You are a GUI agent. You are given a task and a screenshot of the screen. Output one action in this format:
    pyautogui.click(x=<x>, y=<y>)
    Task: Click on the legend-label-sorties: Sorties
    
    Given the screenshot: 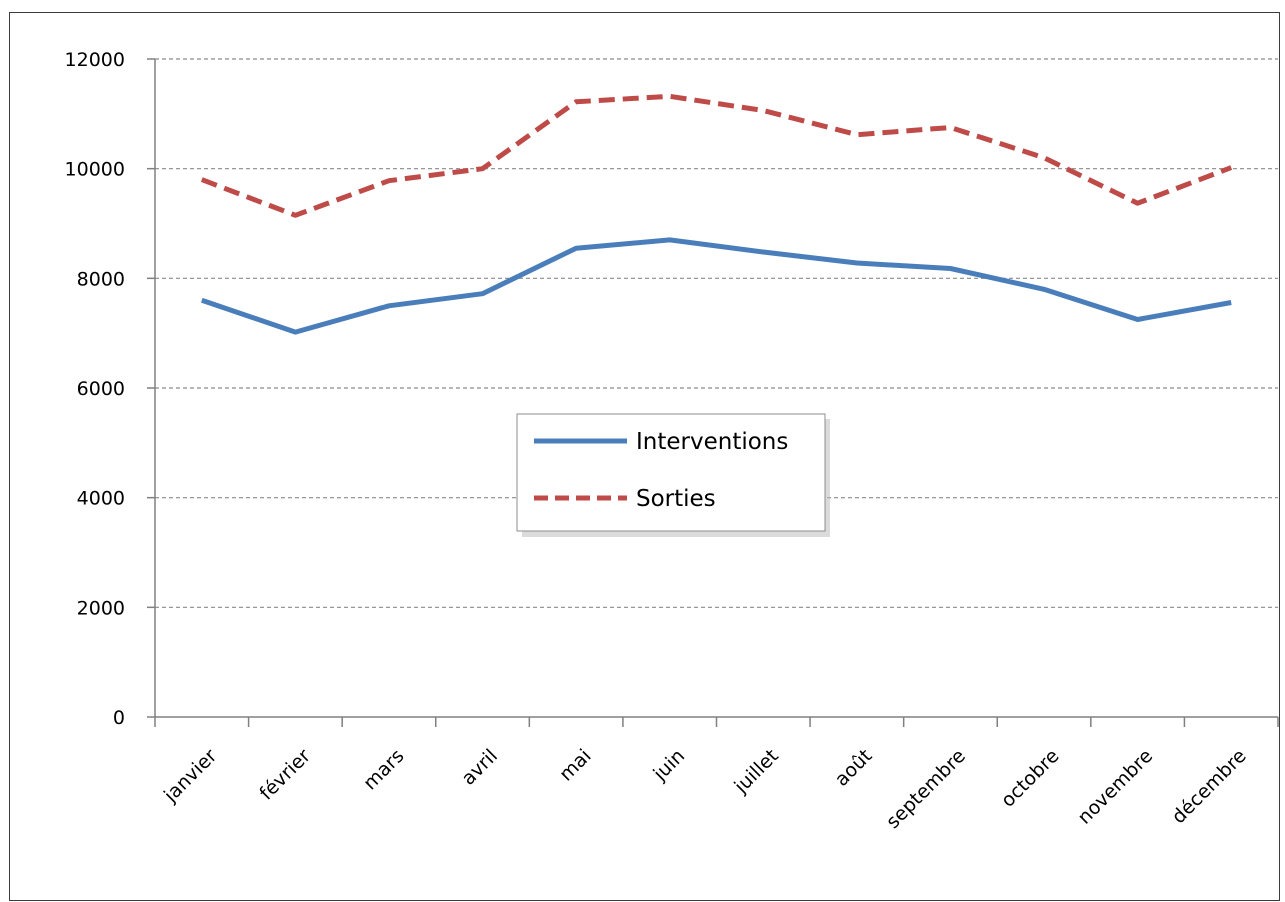 What is the action you would take?
    pyautogui.click(x=676, y=499)
    